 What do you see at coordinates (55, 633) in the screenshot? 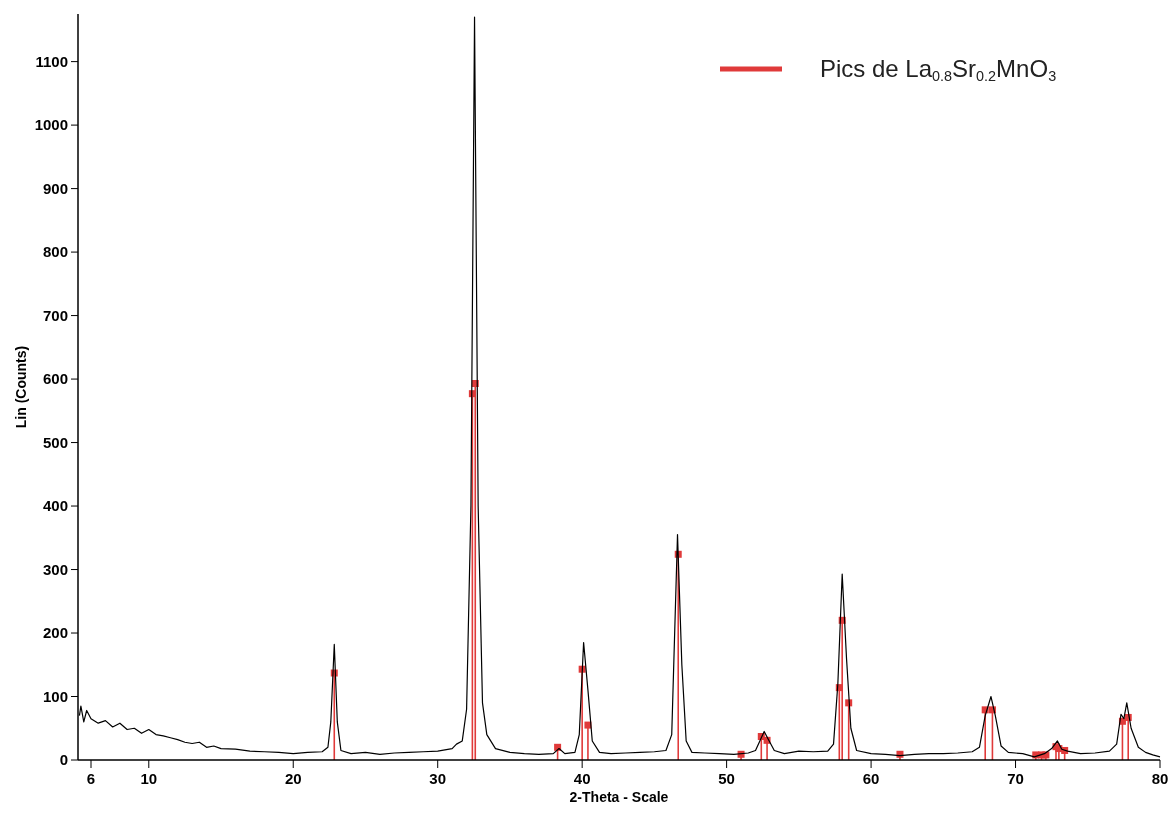
I see `y-tick-label: 200` at bounding box center [55, 633].